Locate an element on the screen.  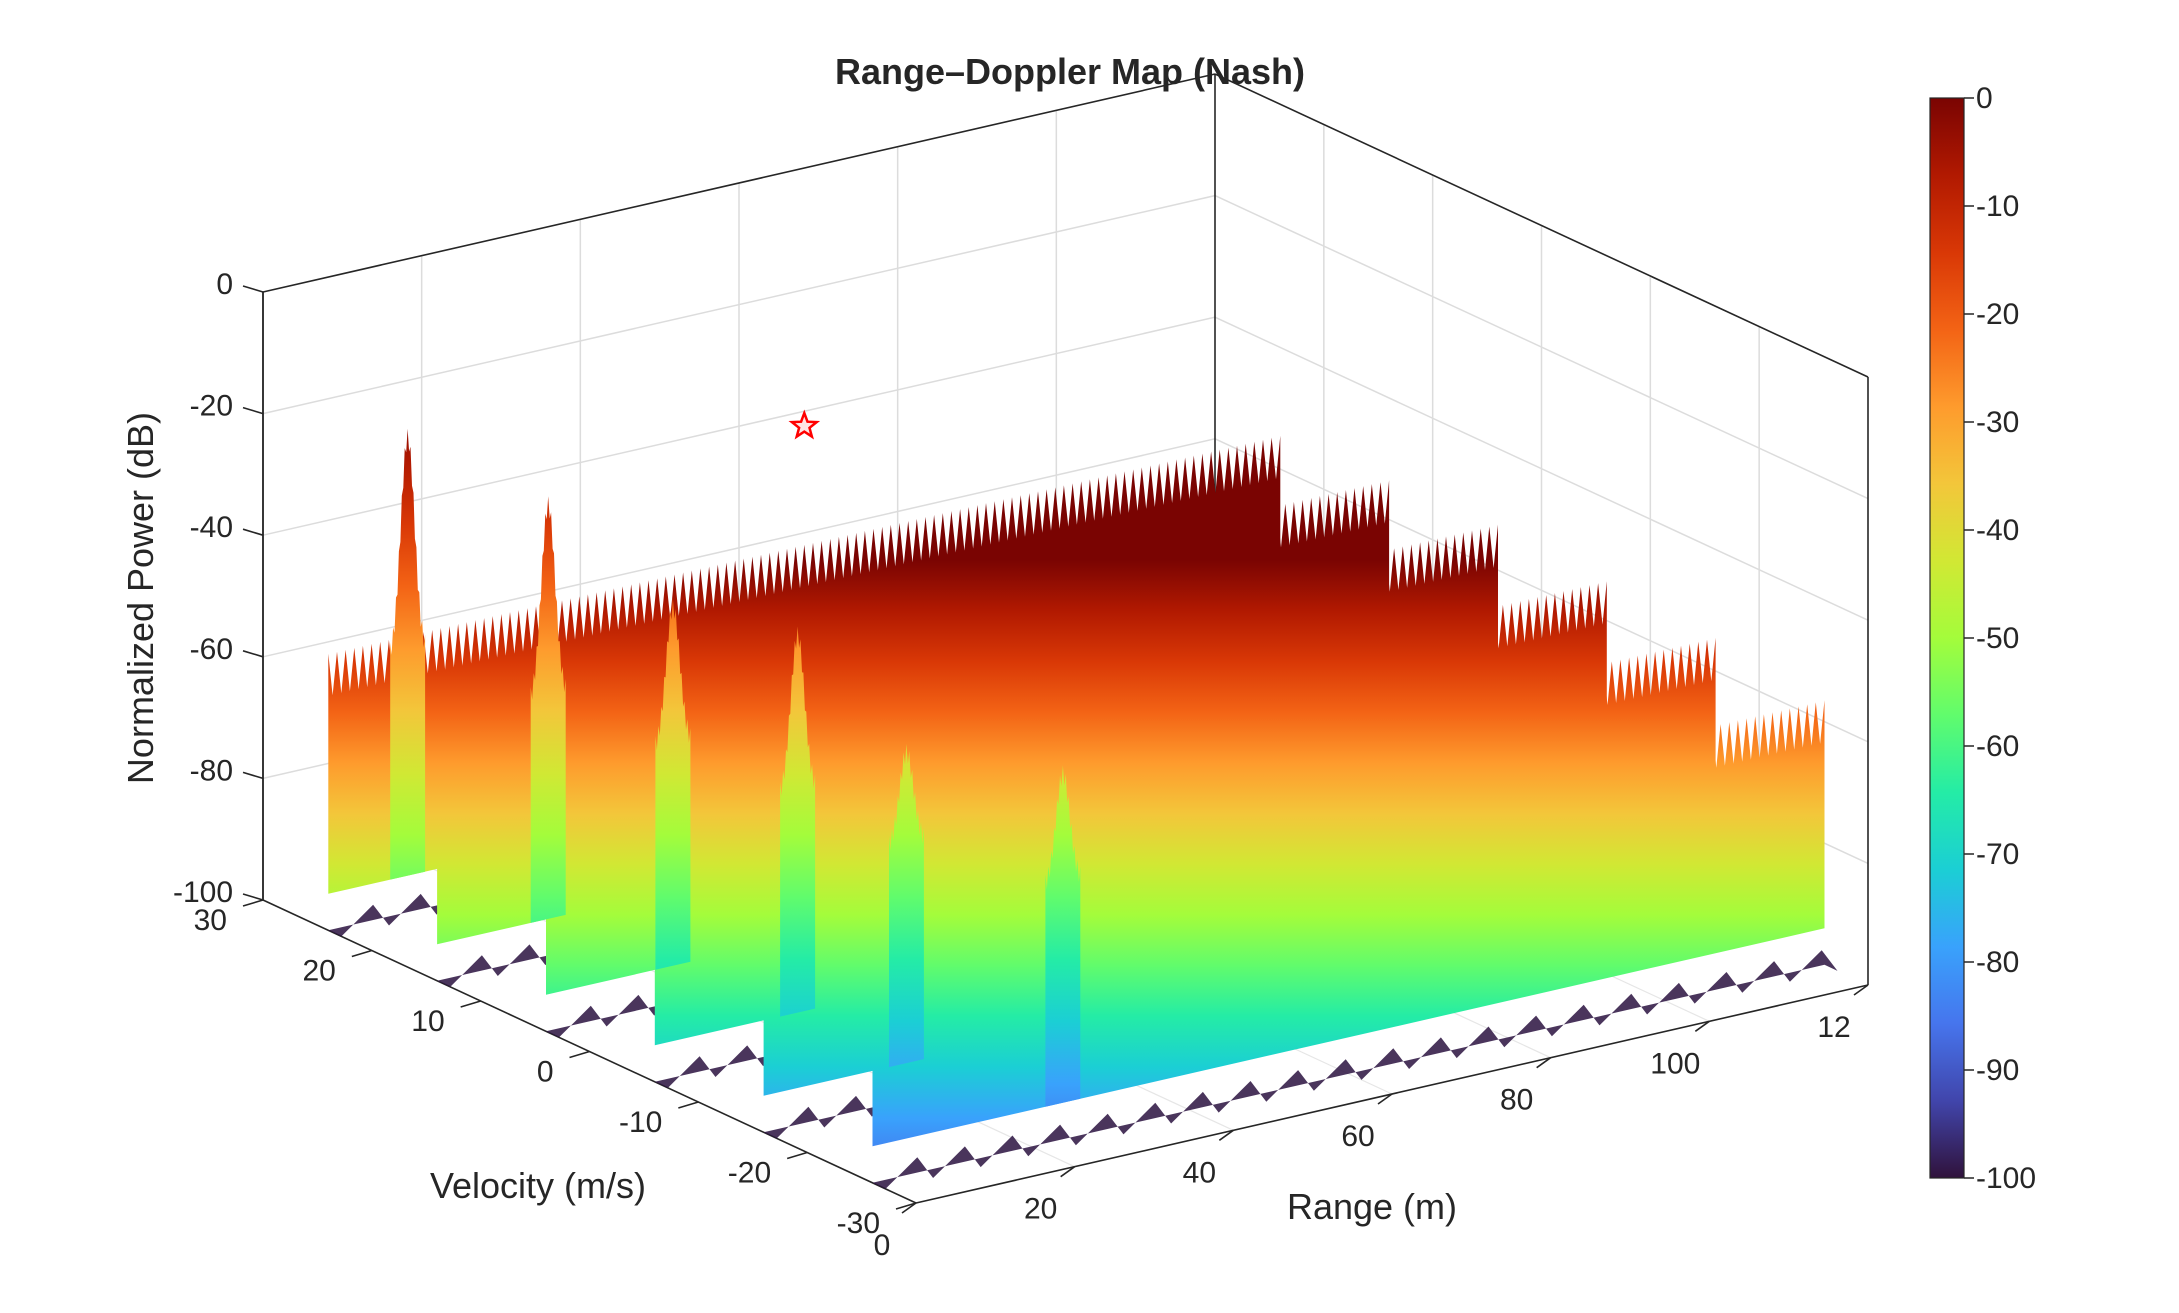
range-tick-label: 0 is located at coordinates (882, 1245).